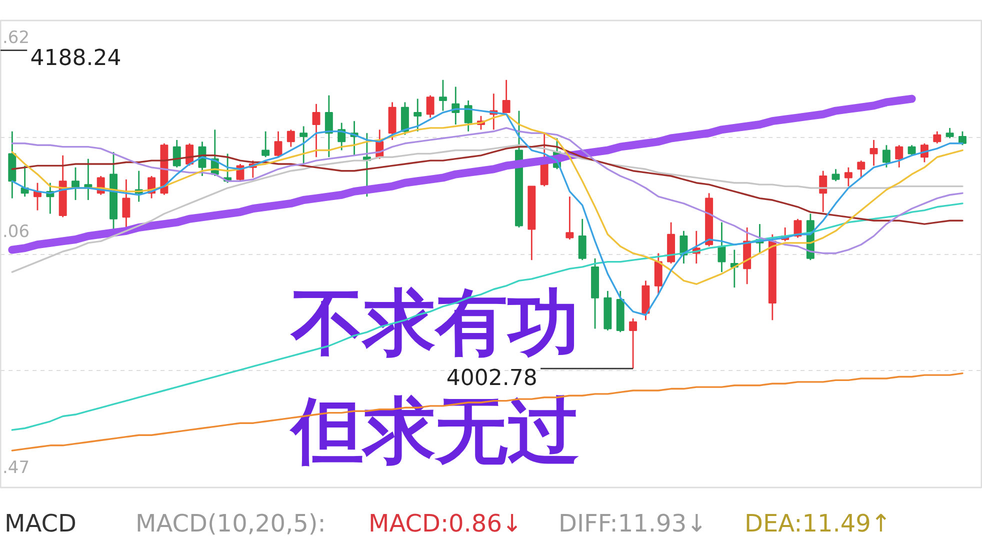  Describe the element at coordinates (434, 430) in the screenshot. I see `annotation: 但求无过` at that location.